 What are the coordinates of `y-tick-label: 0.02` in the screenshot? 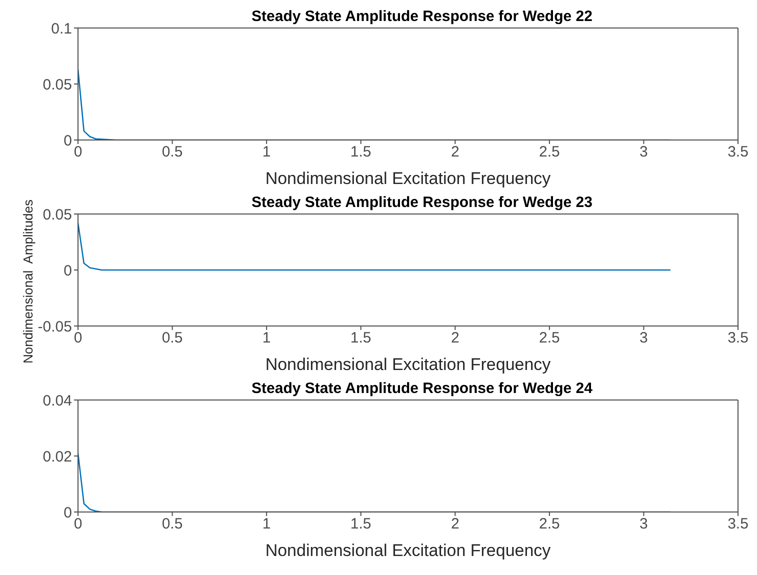 It's located at (57, 457).